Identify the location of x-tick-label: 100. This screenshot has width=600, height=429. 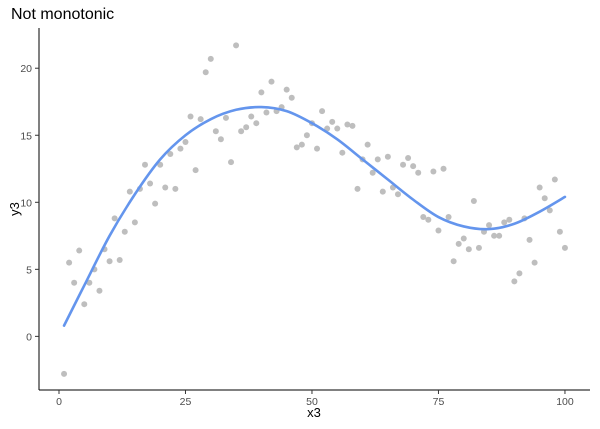
(565, 402).